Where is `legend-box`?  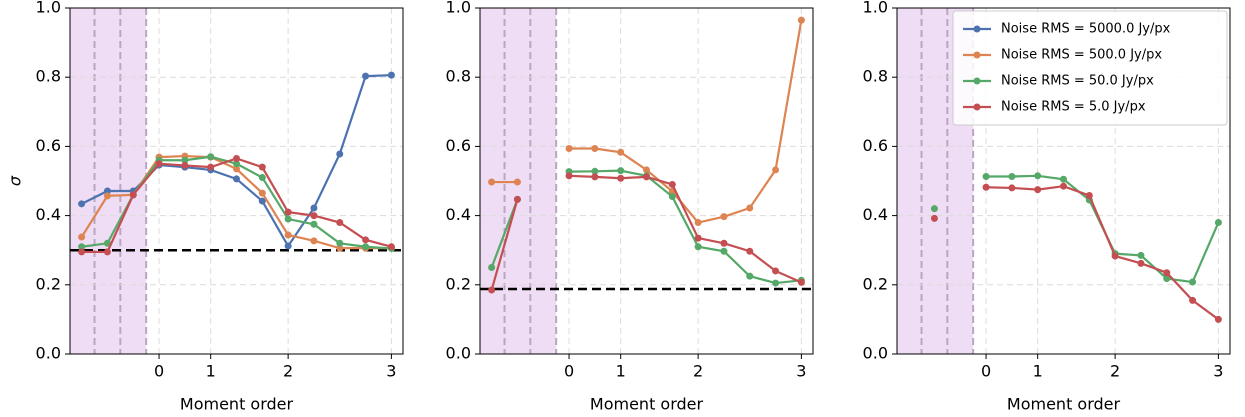
legend-box is located at coordinates (1090, 68).